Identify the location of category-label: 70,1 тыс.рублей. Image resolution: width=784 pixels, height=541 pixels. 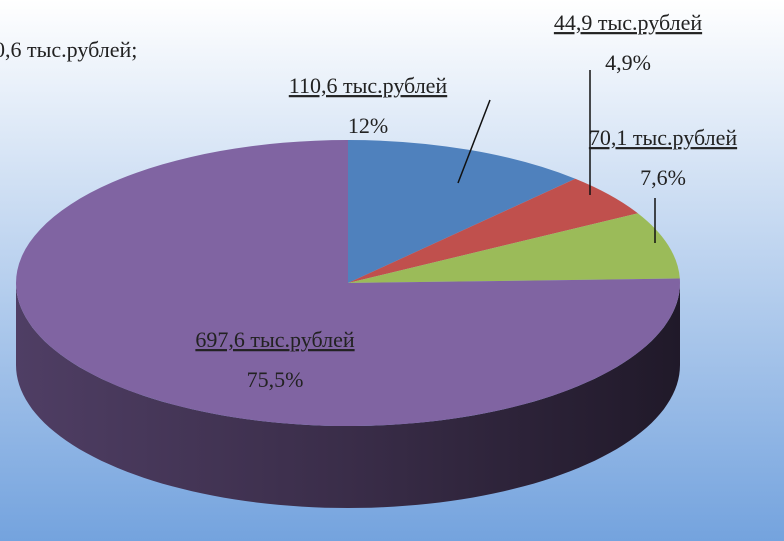
(663, 137).